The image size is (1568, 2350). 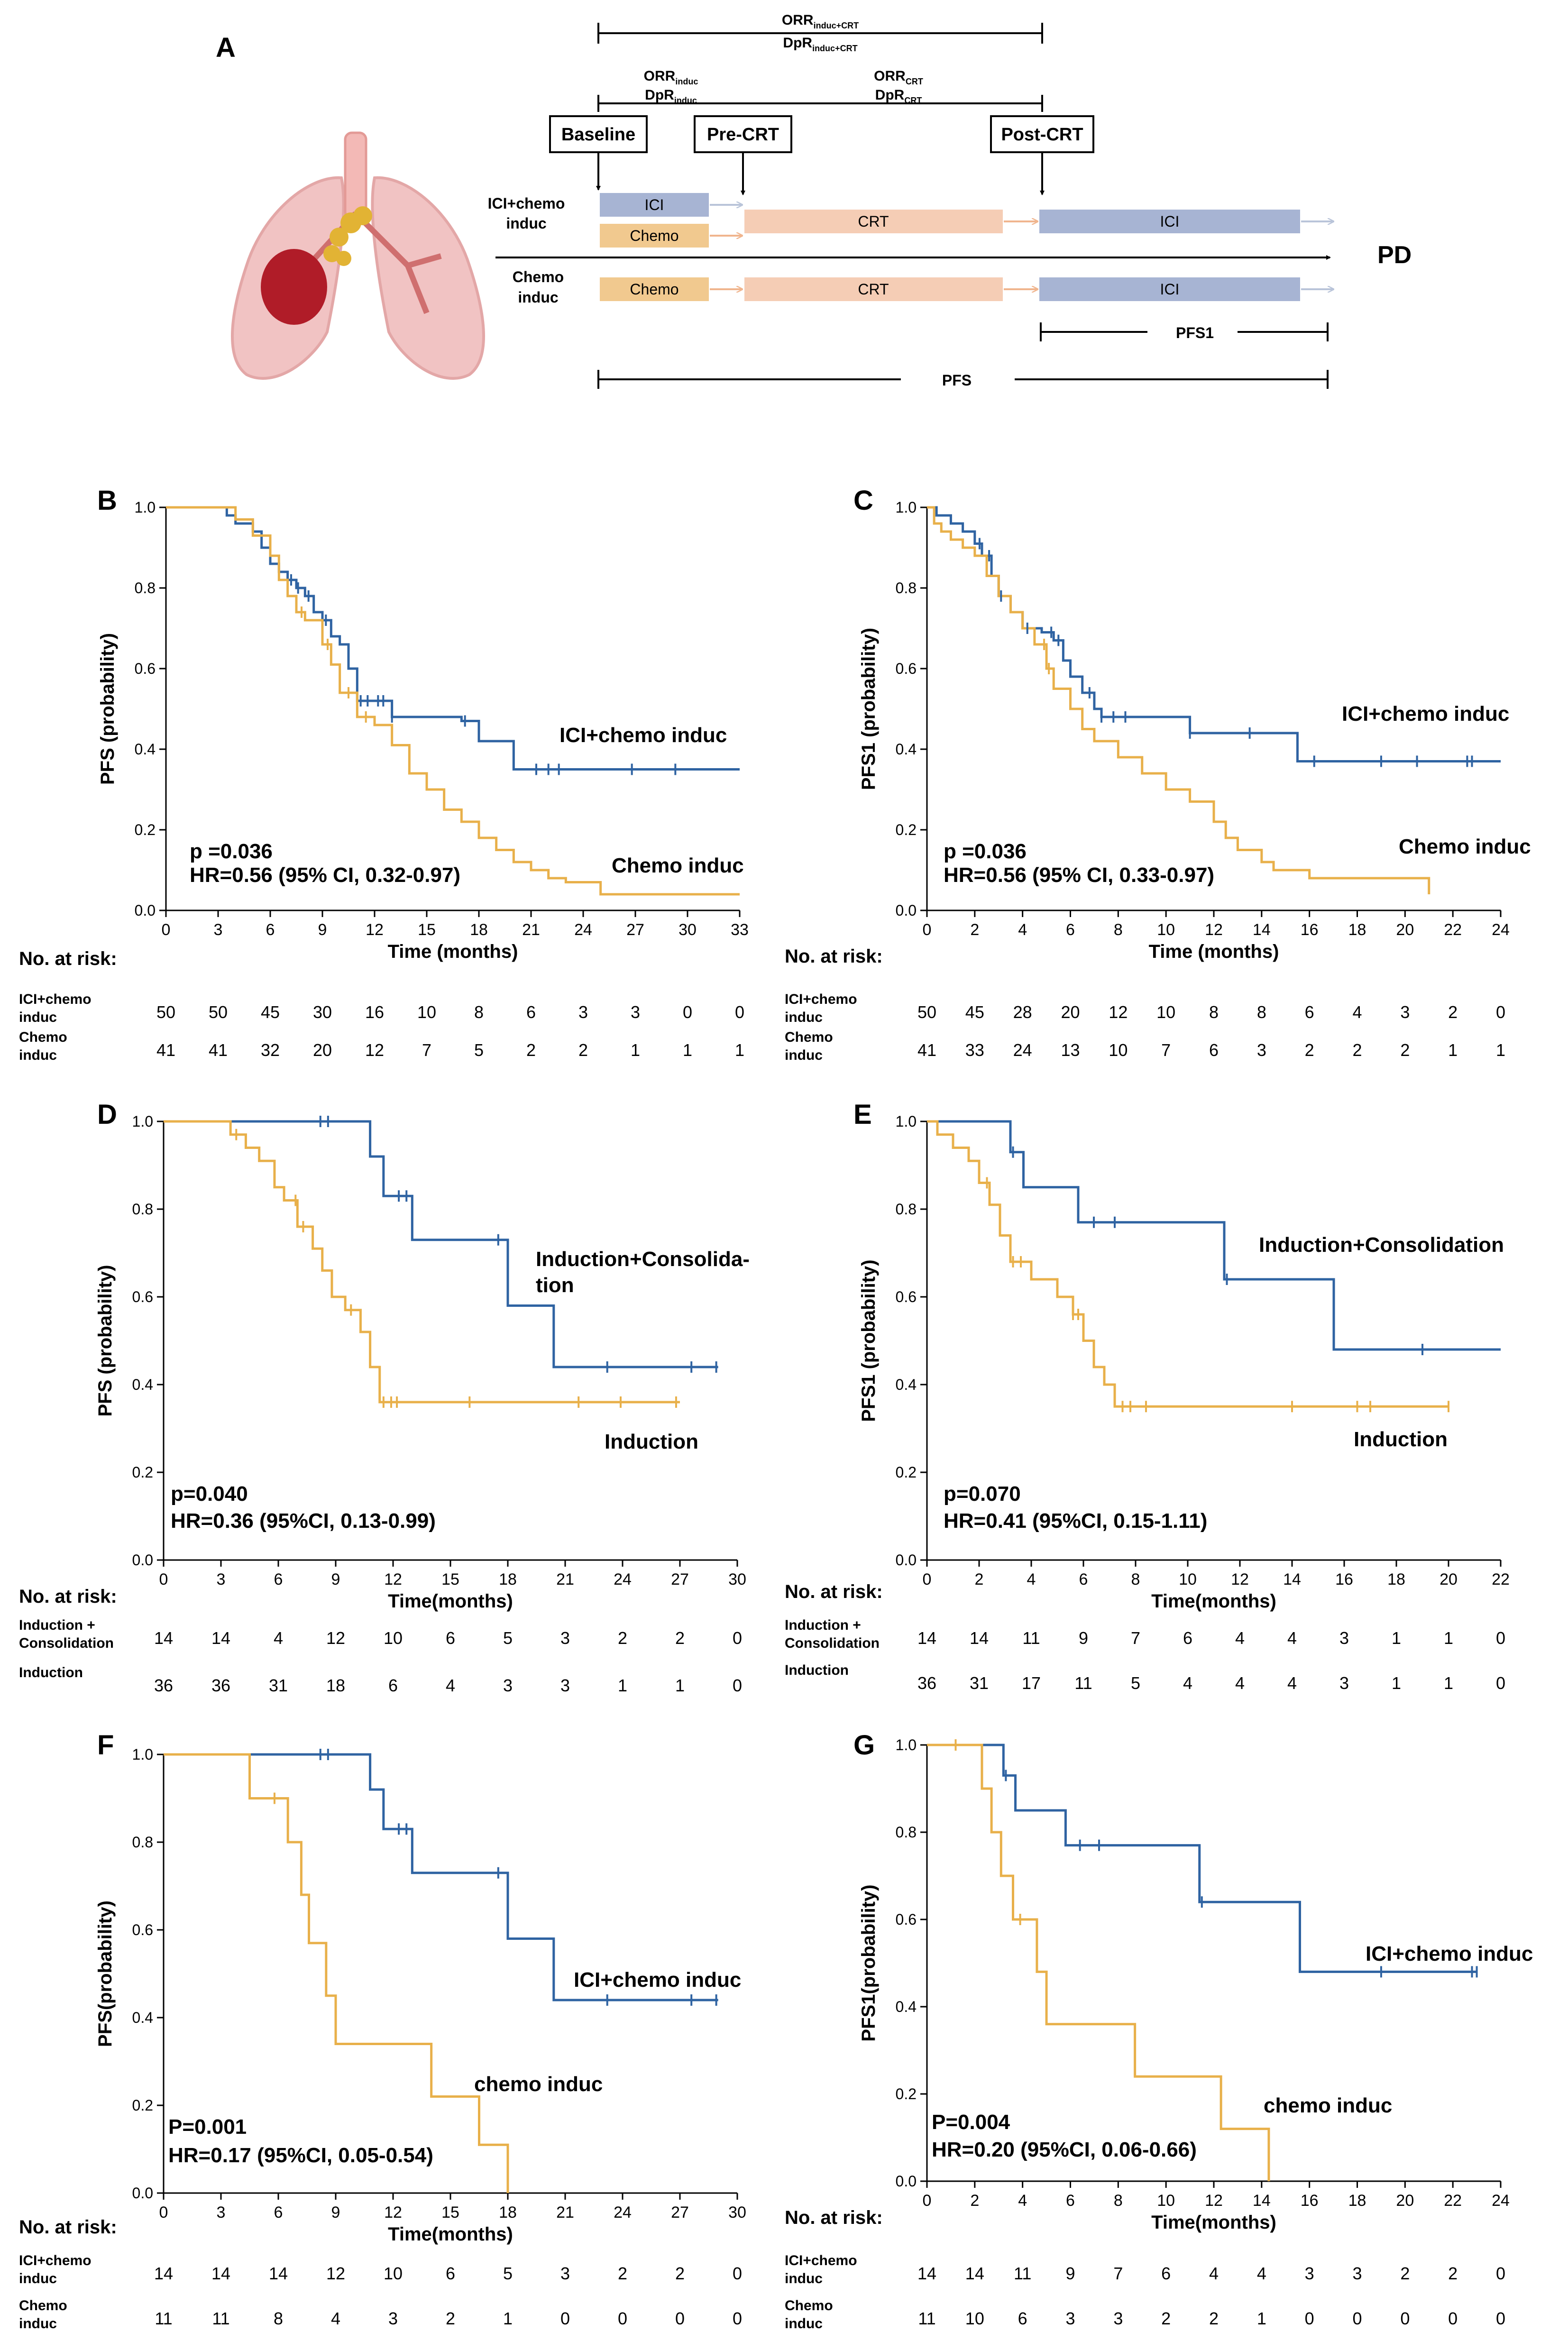 What do you see at coordinates (654, 235) in the screenshot?
I see `chemo-label: Chemo` at bounding box center [654, 235].